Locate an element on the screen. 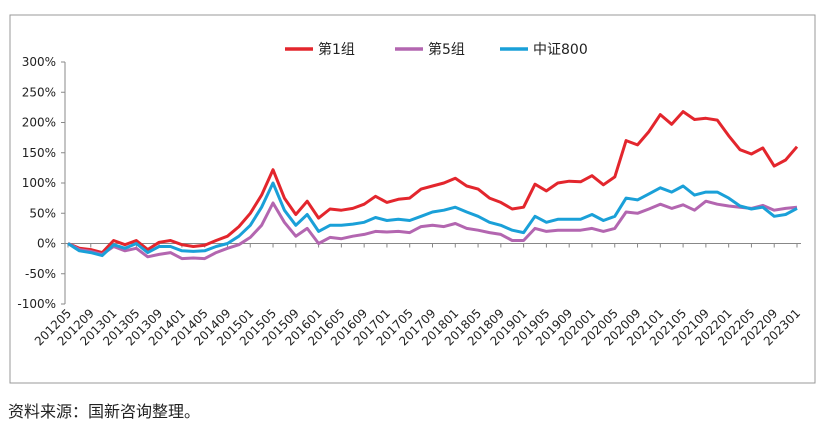 The width and height of the screenshot is (823, 430). legend-label: 第1组 is located at coordinates (336, 49).